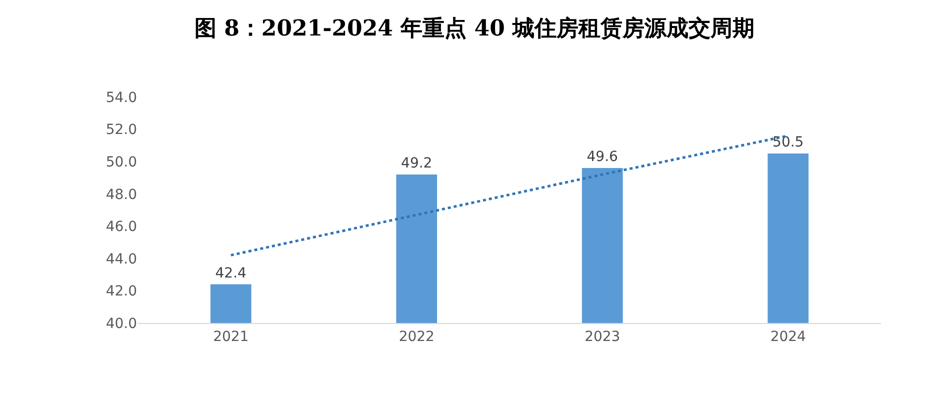  What do you see at coordinates (121, 194) in the screenshot?
I see `y-tick-label: 48.0` at bounding box center [121, 194].